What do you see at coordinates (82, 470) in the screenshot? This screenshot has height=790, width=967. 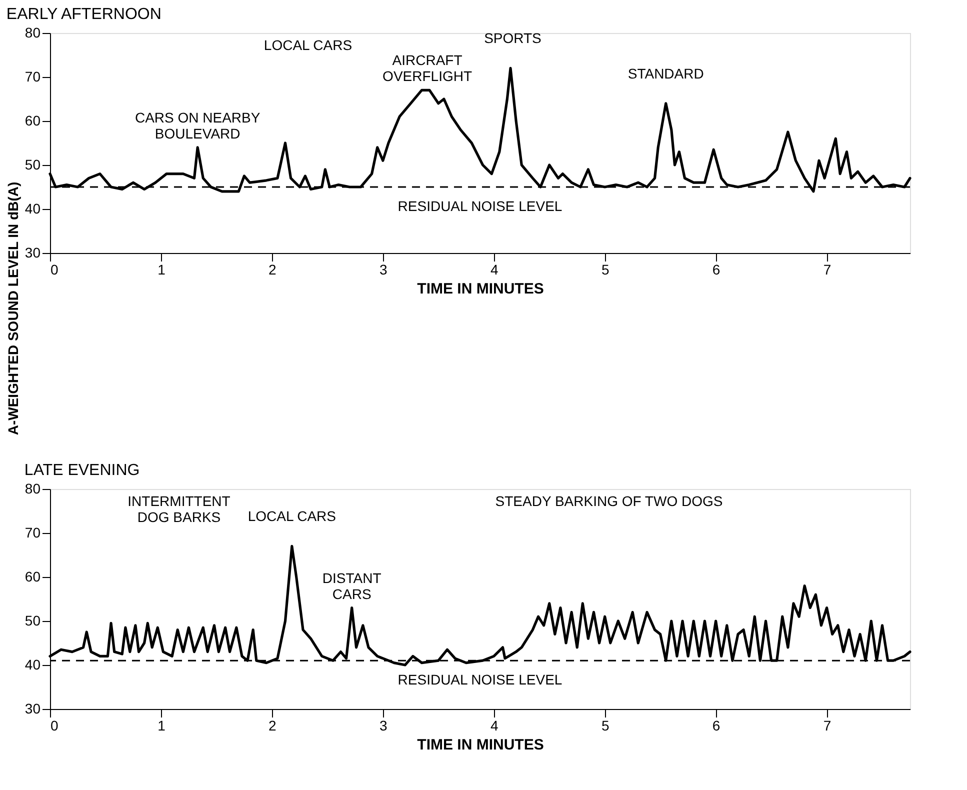 I see `chart-title: LATE EVENING` at bounding box center [82, 470].